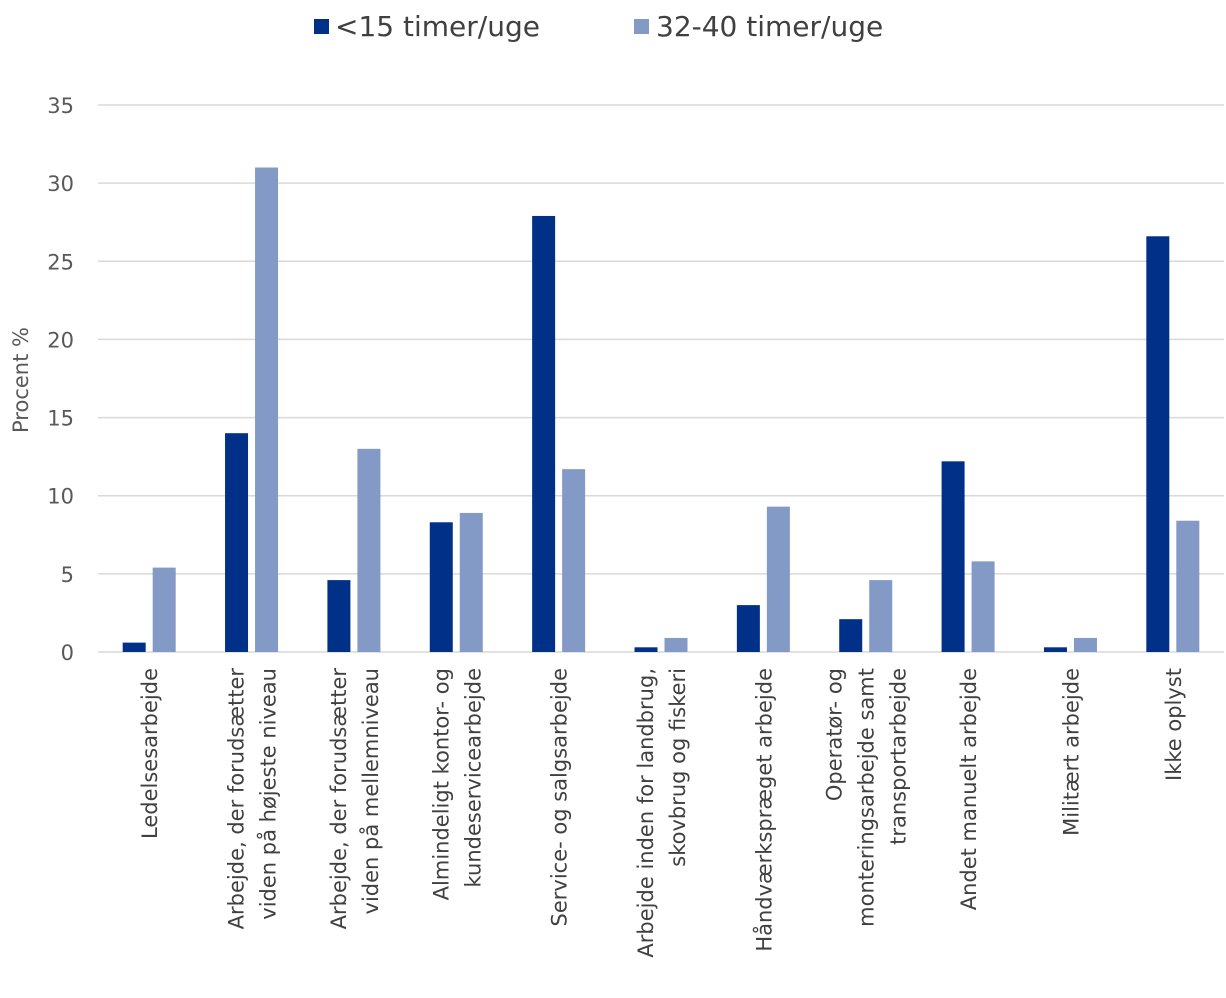 This screenshot has height=998, width=1226. I want to click on y-tick-label: 35, so click(60, 106).